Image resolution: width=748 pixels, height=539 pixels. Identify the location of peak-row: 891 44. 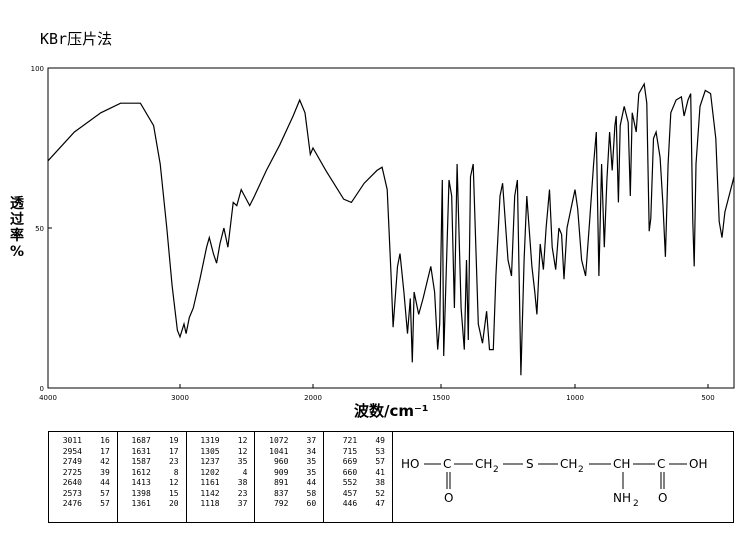
(289, 483).